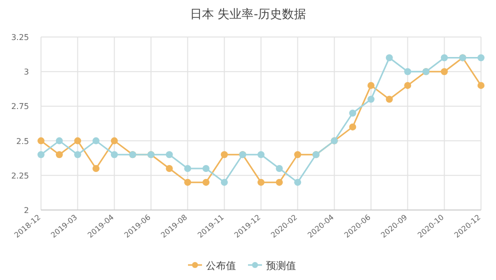 This screenshot has width=496, height=280. Describe the element at coordinates (20, 175) in the screenshot. I see `y-tick-label: 2.25` at that location.